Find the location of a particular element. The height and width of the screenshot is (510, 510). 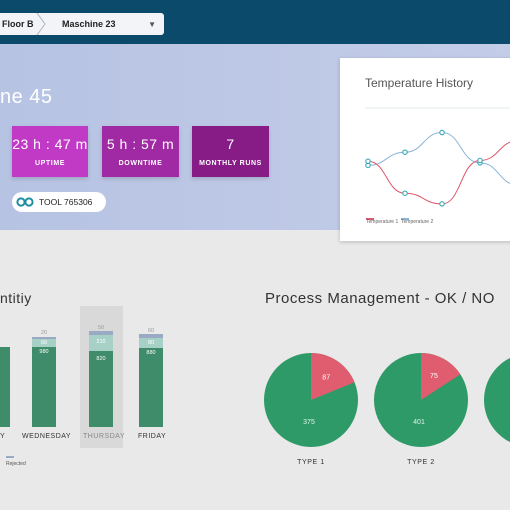

pie-nok-value: 75 is located at coordinates (434, 376).